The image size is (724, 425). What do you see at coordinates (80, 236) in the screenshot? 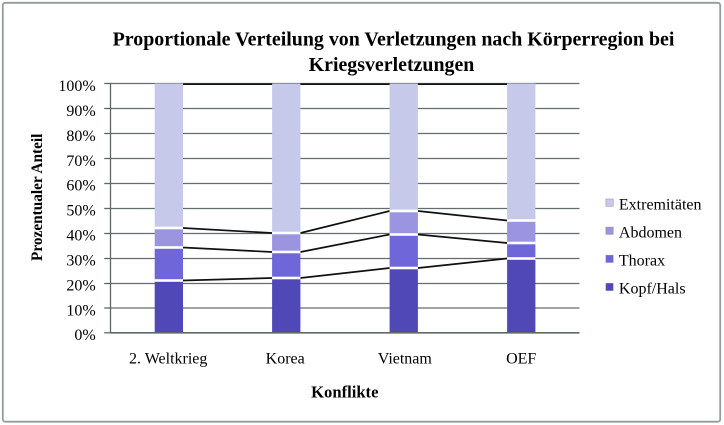
I see `svg-text: 40%` at bounding box center [80, 236].